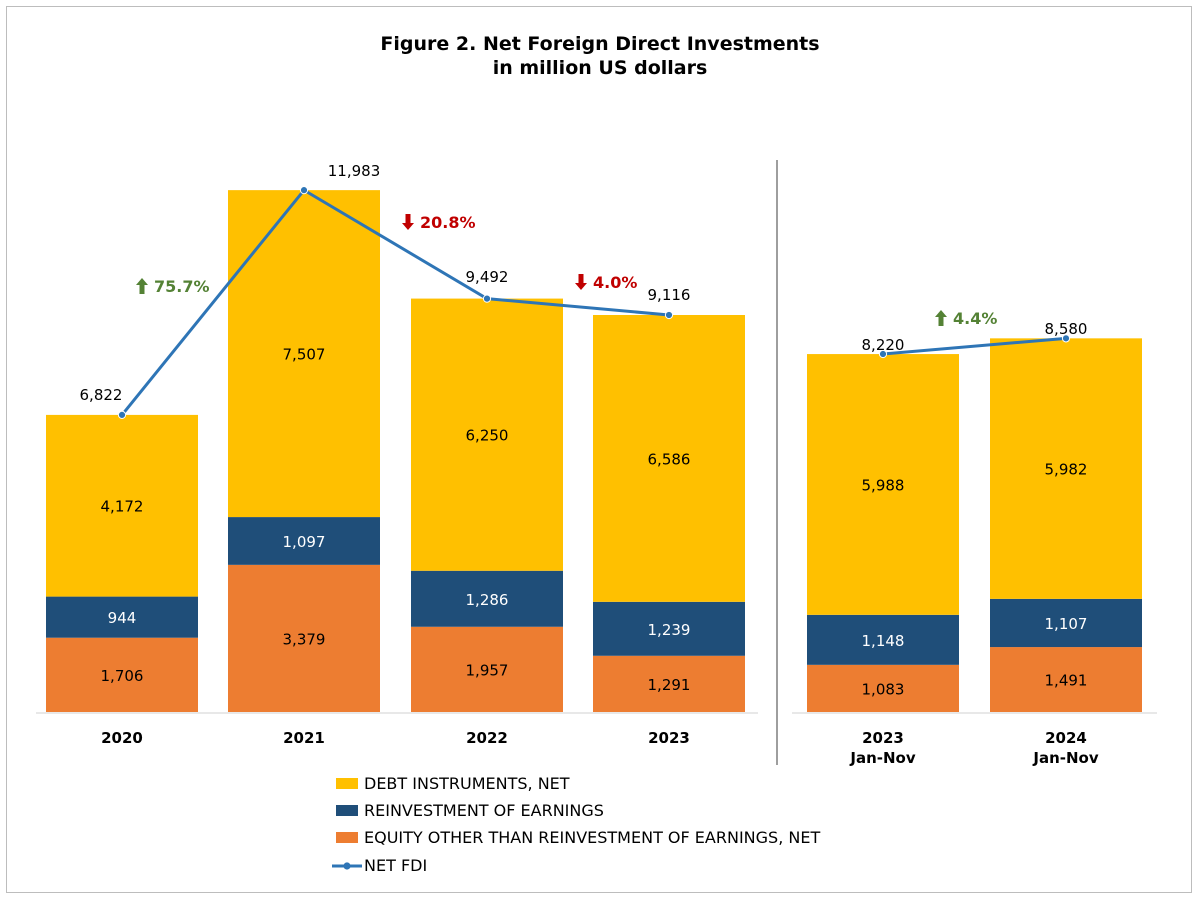 Image resolution: width=1200 pixels, height=901 pixels. Describe the element at coordinates (1066, 738) in the screenshot. I see `x-tick-label: 2024` at that location.